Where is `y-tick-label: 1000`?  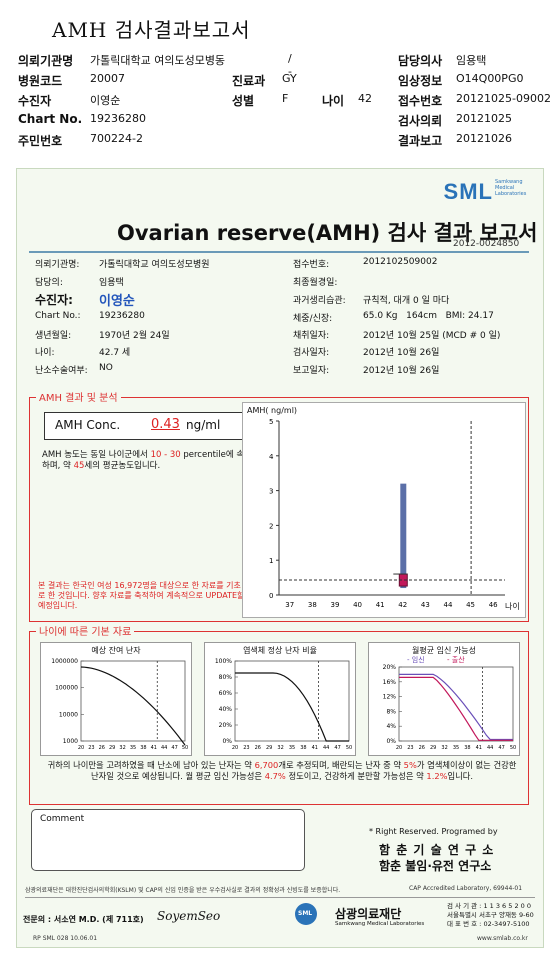 y-tick-label: 1000 is located at coordinates (70, 741).